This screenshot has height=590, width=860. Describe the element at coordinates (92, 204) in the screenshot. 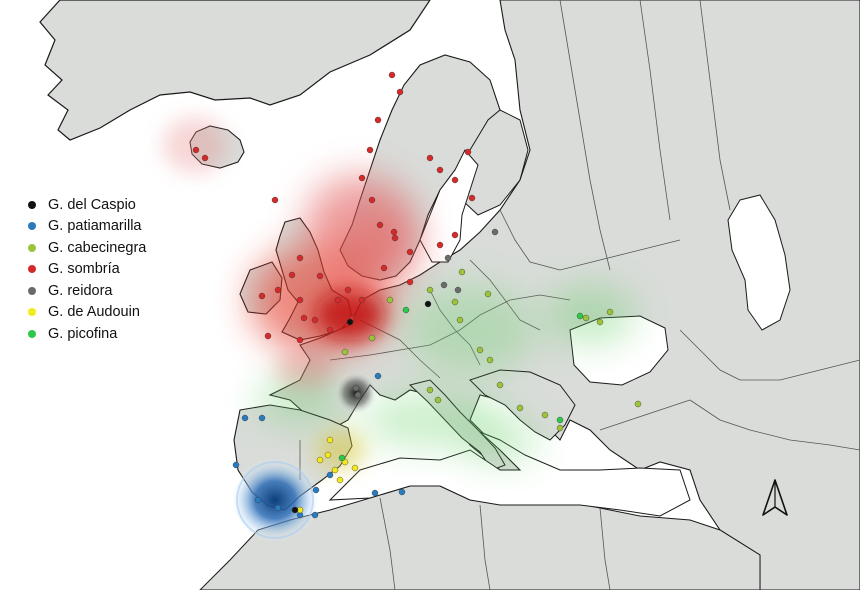

I see `legend-label: G. del Caspio` at that location.